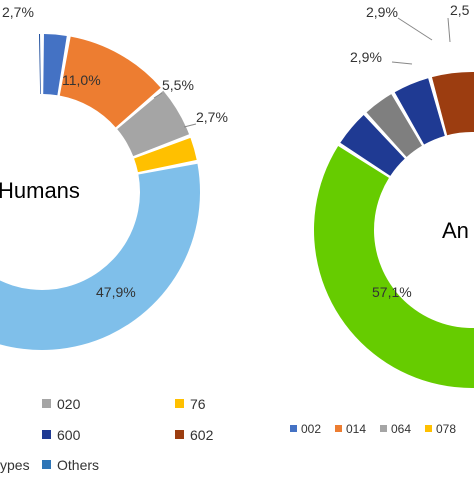 The image size is (474, 479). I want to click on legend-swatch-others, so click(46, 464).